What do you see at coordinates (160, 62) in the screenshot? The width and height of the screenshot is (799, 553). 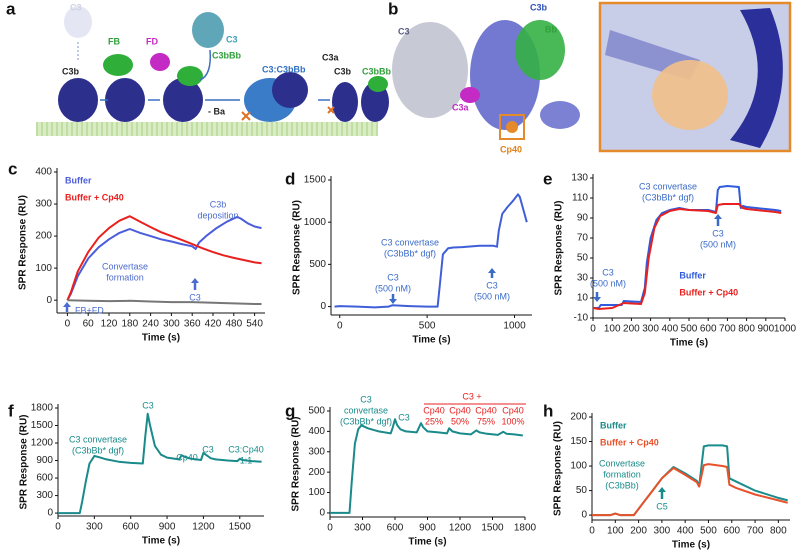 I see `fd-blob` at bounding box center [160, 62].